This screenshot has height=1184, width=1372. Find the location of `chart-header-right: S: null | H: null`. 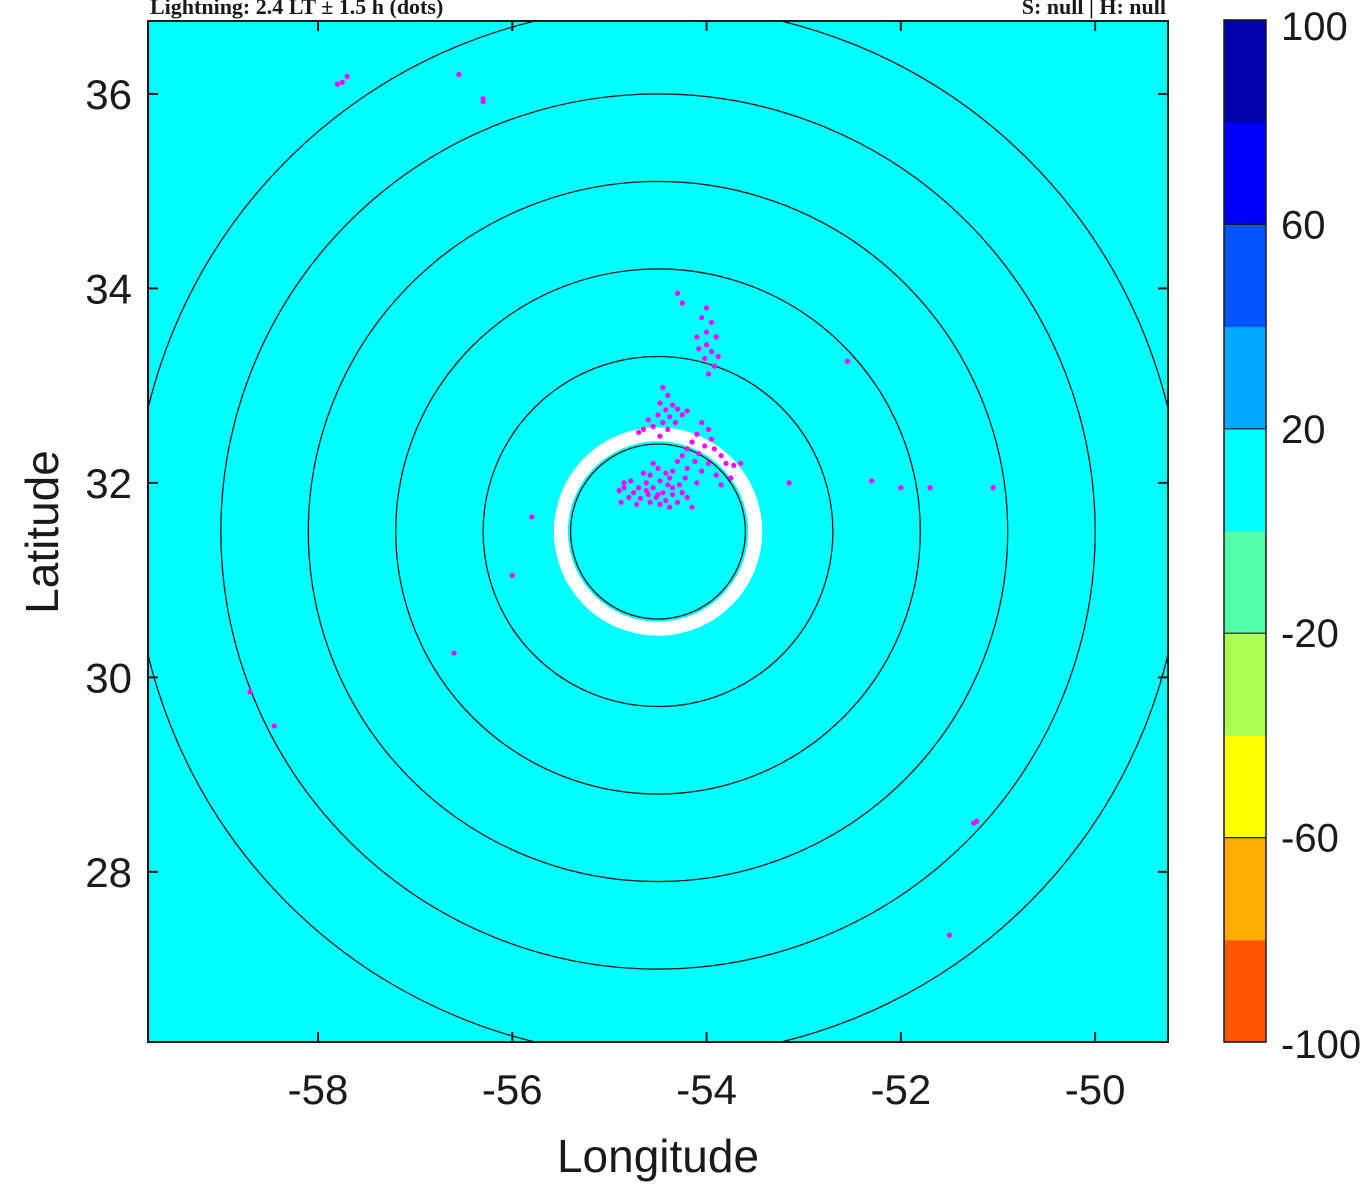

chart-header-right: S: null | H: null is located at coordinates (1094, 9).